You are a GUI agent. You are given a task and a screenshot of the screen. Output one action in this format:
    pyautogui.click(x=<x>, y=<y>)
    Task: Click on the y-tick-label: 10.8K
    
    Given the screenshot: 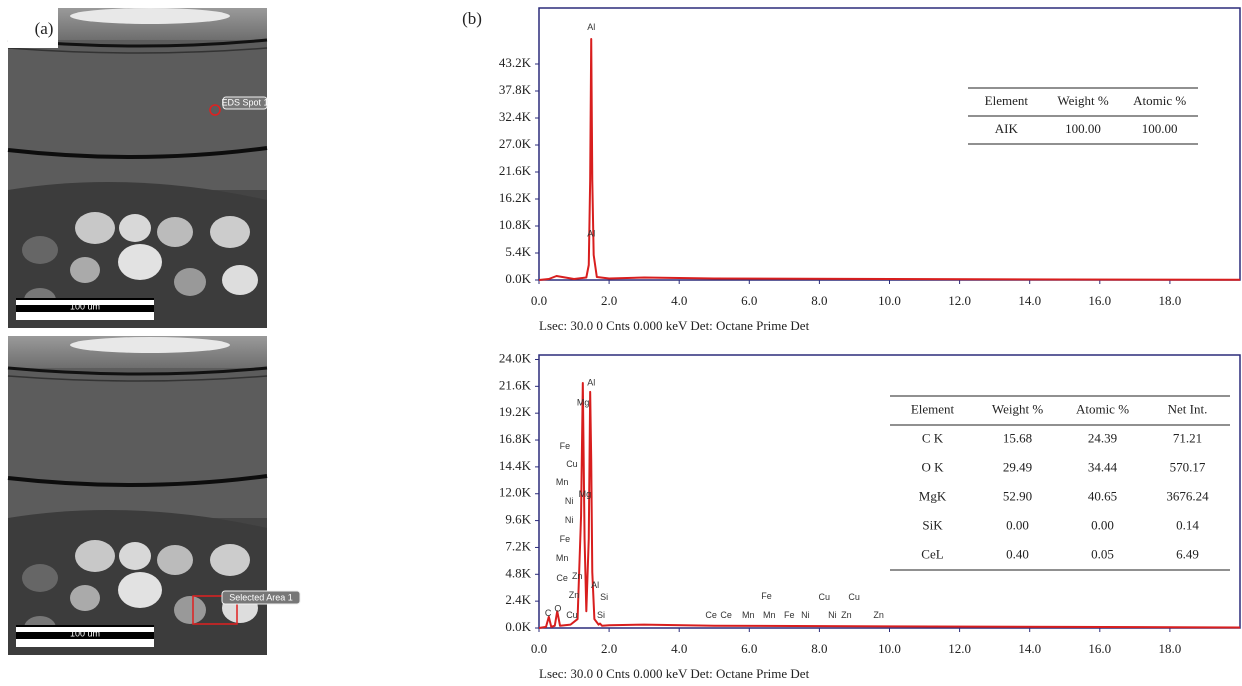 What is the action you would take?
    pyautogui.click(x=515, y=224)
    